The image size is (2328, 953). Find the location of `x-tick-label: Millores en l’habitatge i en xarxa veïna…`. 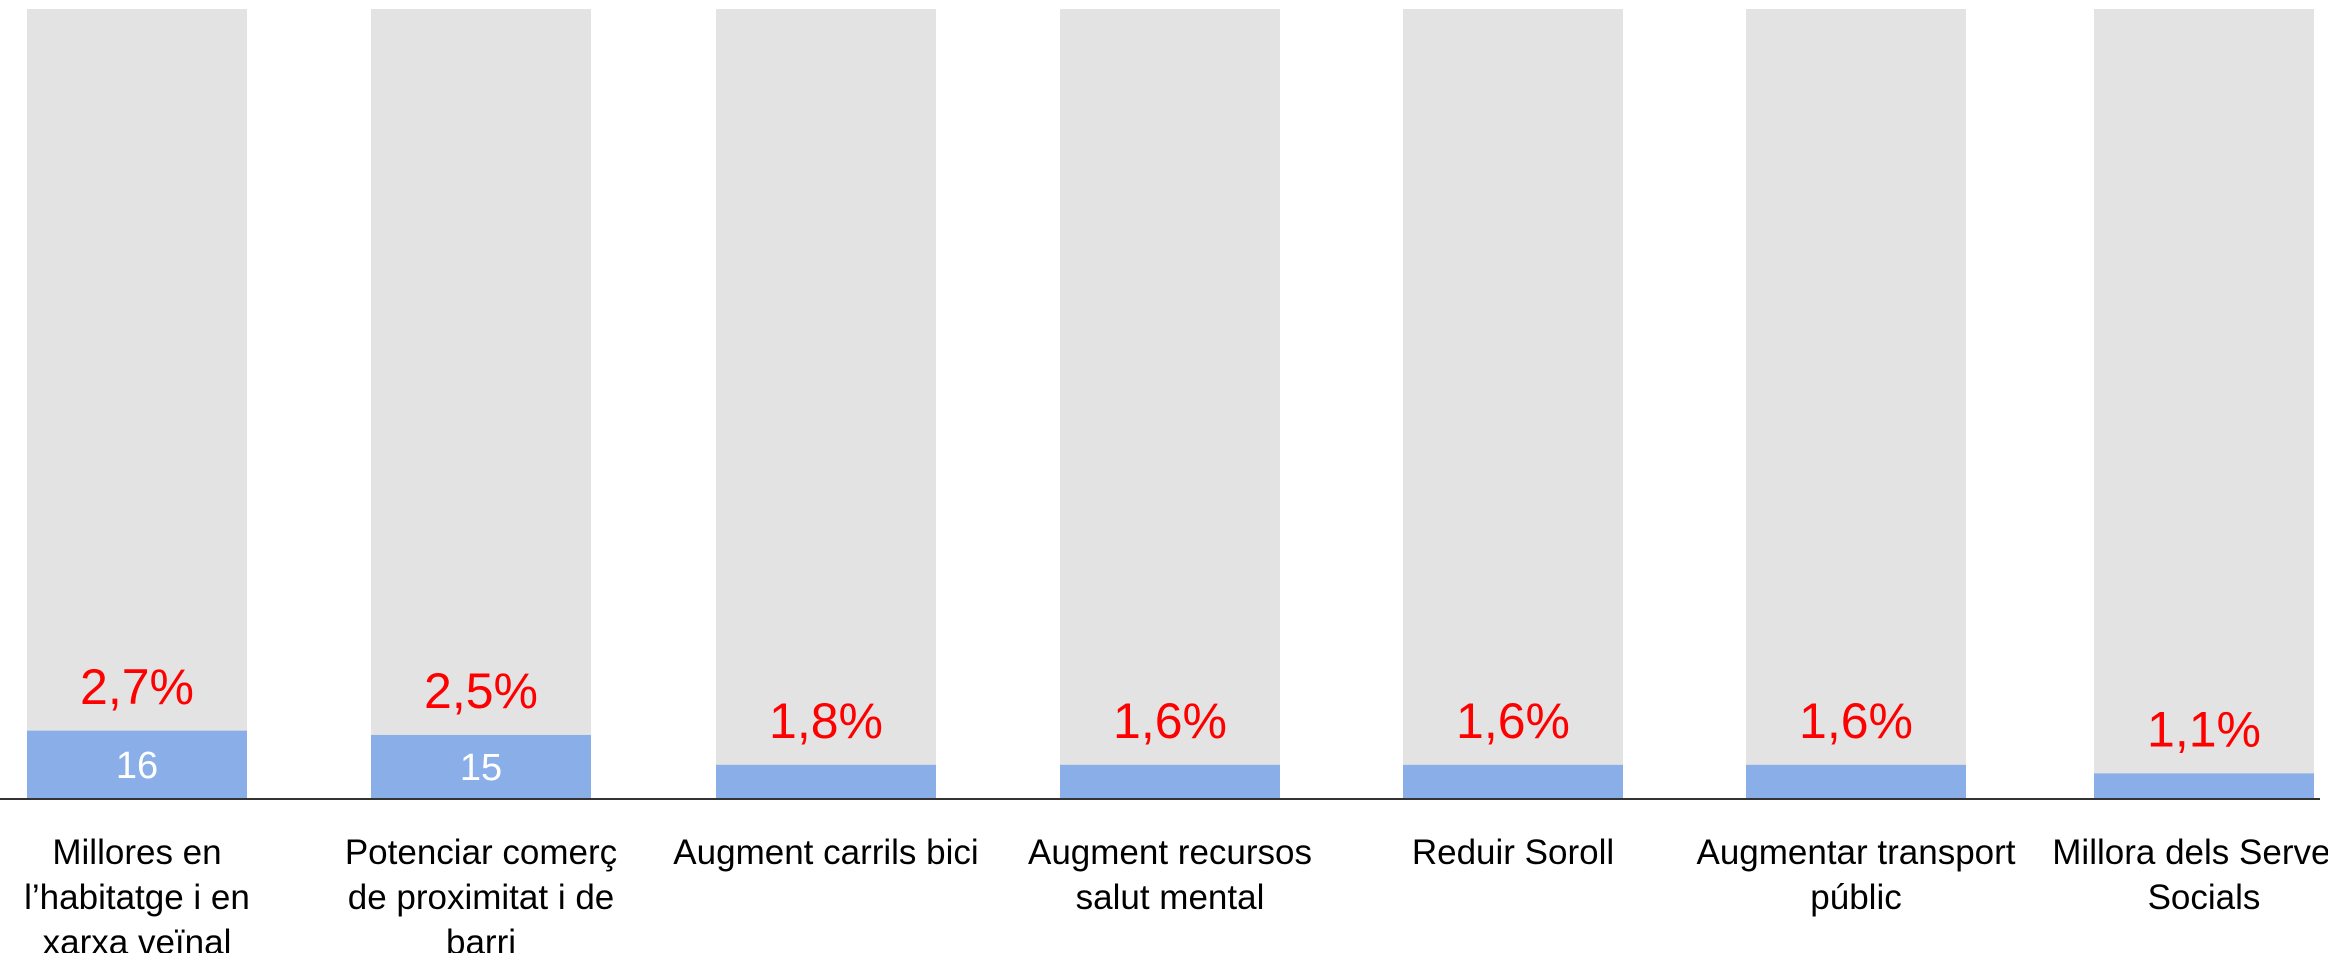

x-tick-label: Millores en l’habitatge i en xarxa veïna… is located at coordinates (137, 893).